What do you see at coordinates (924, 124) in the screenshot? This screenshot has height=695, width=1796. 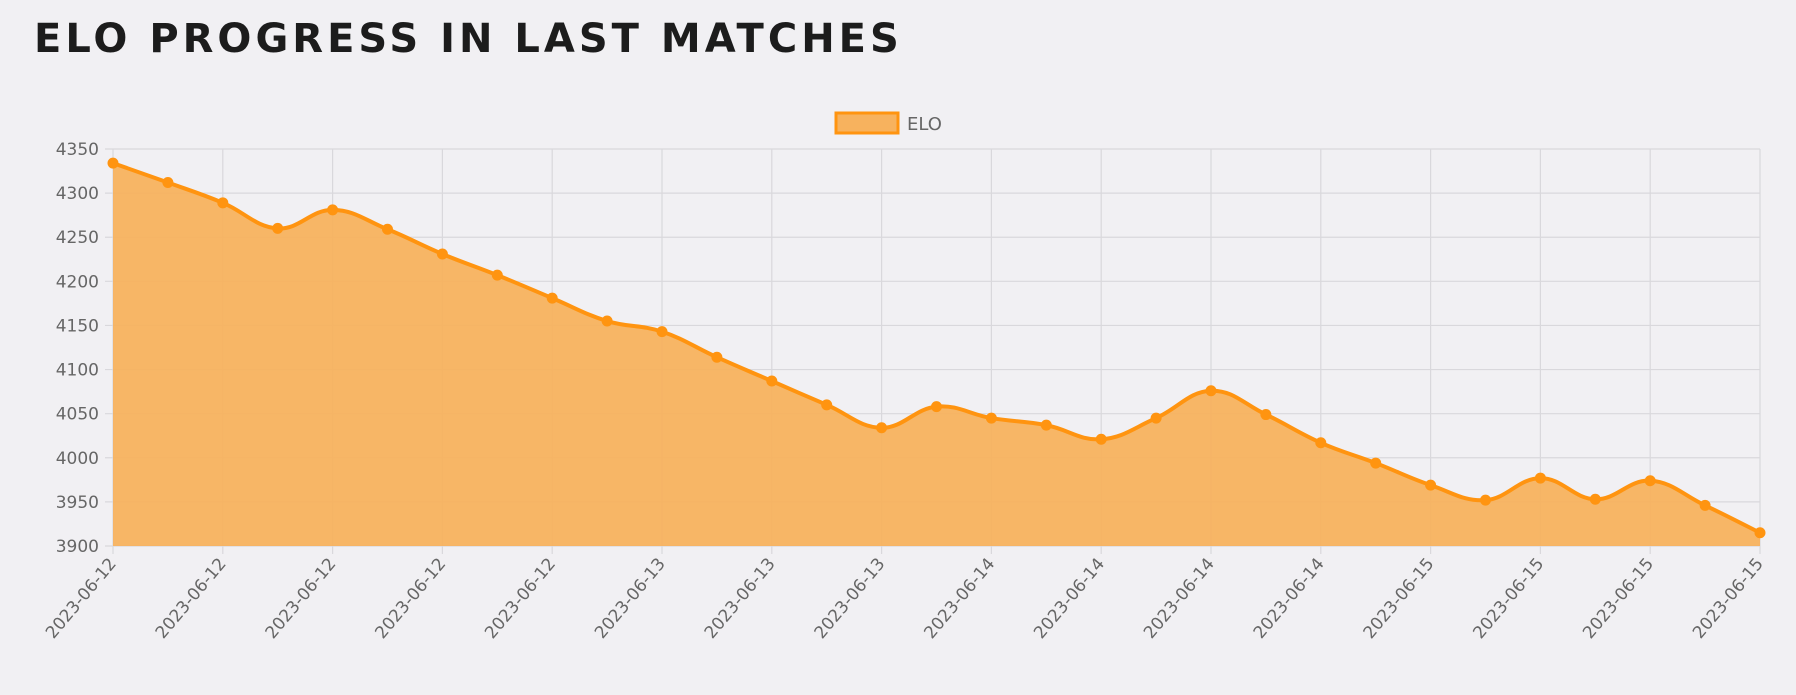 I see `legend-label-elo: ELO` at bounding box center [924, 124].